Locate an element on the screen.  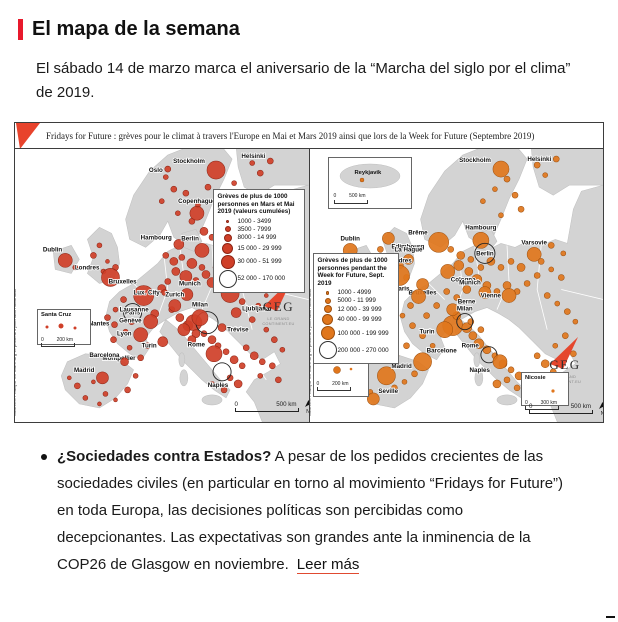
city-label: Berlin is located at coordinates (190, 238).